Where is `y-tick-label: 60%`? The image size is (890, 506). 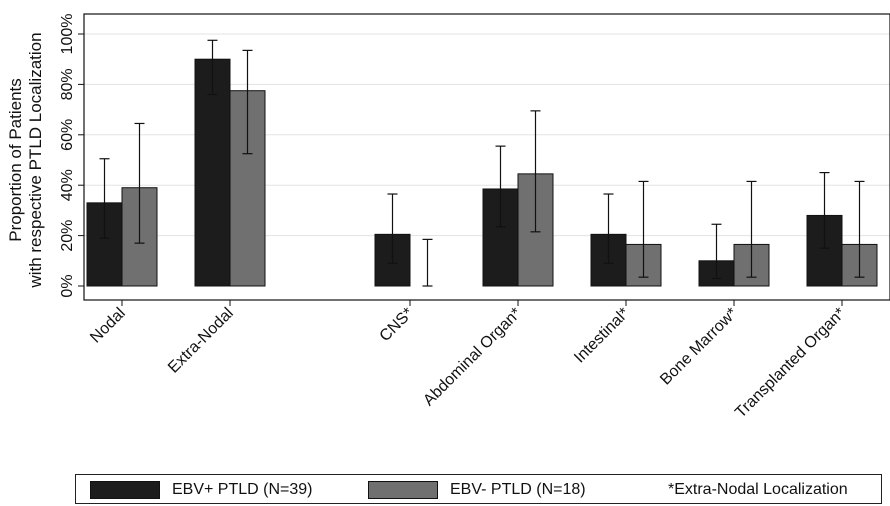 y-tick-label: 60% is located at coordinates (67, 135).